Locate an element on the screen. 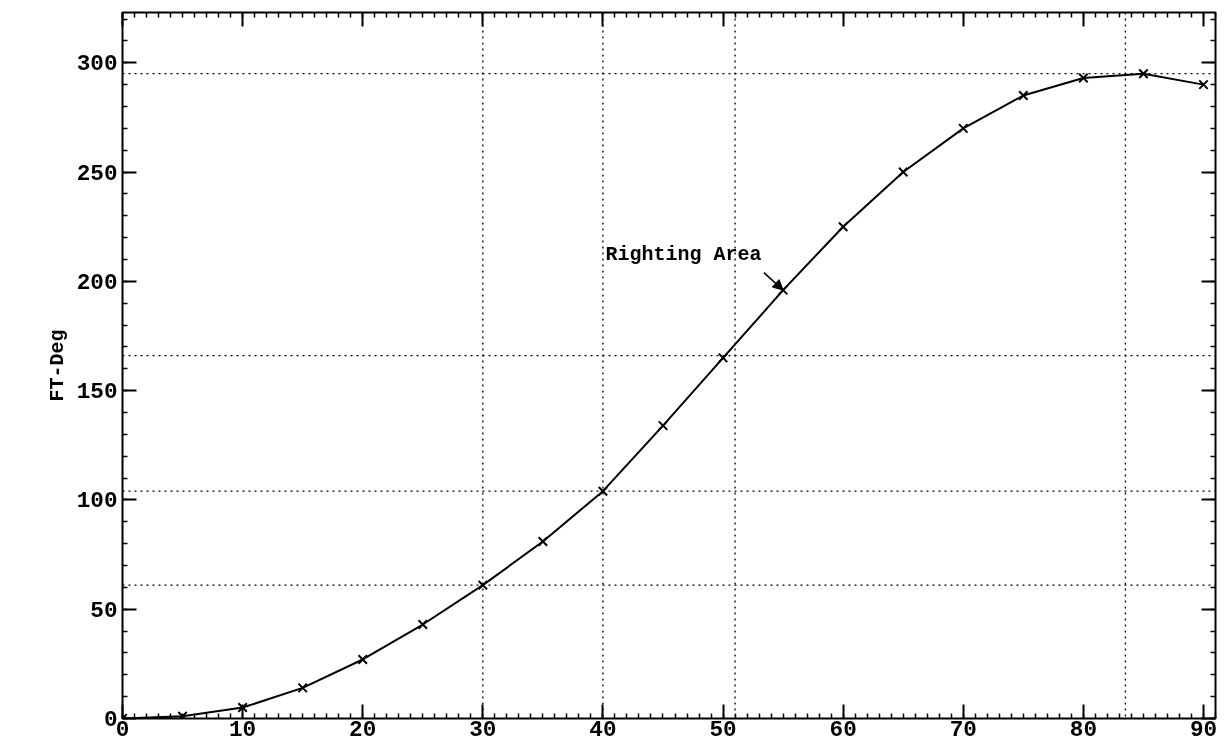  x-tick-label: 50 is located at coordinates (723, 729).